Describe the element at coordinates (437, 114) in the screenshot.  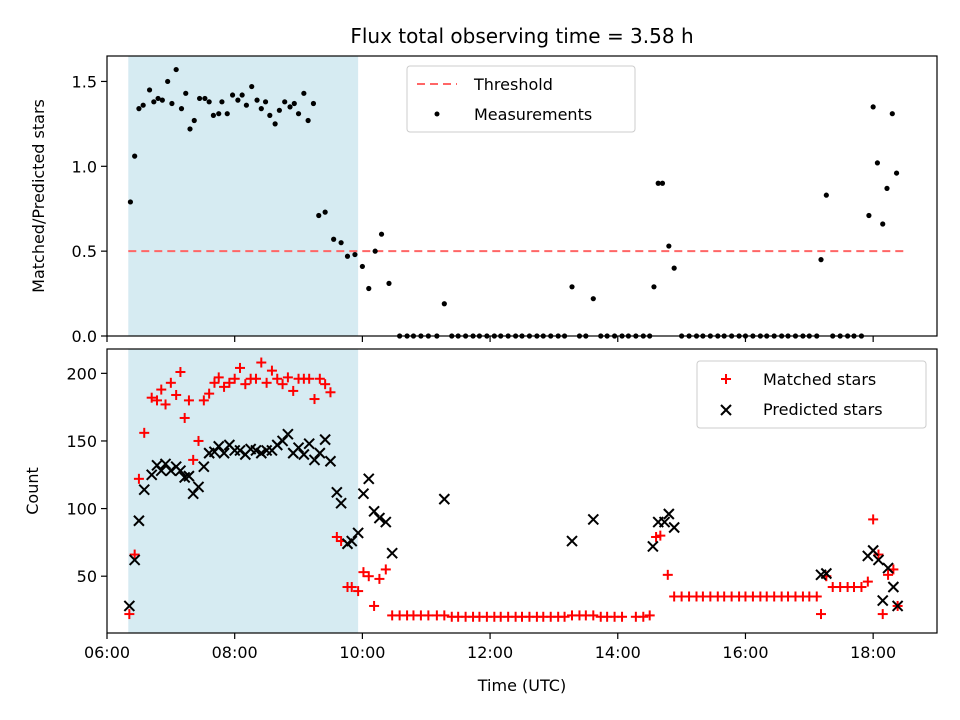
I see `legend-measurement-swatch` at that location.